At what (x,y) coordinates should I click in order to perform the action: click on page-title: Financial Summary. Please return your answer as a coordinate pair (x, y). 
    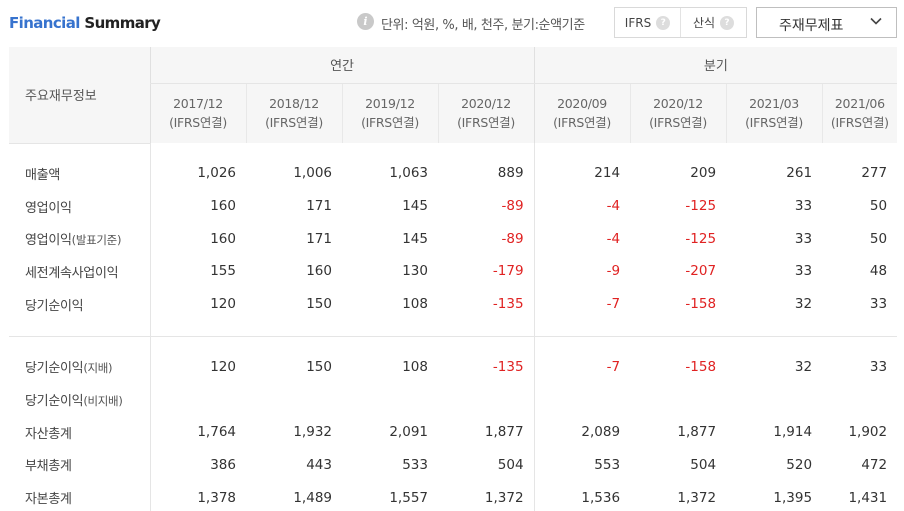
    Looking at the image, I should click on (85, 23).